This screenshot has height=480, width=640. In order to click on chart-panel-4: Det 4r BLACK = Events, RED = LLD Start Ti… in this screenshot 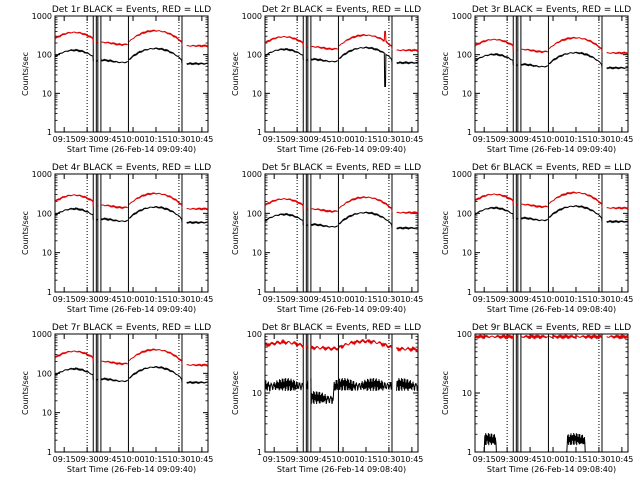, I will do `click(117, 238)`.